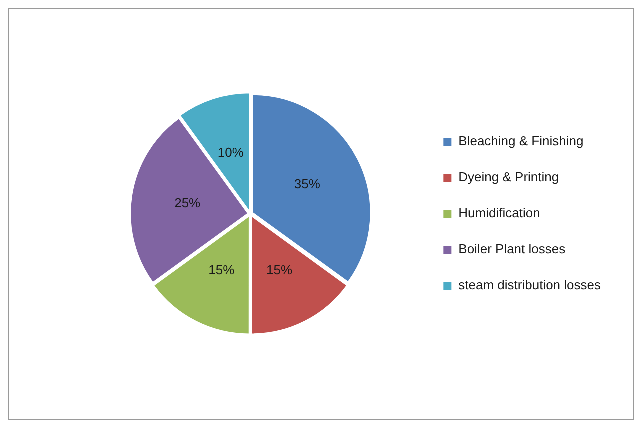 This screenshot has height=430, width=644. What do you see at coordinates (188, 203) in the screenshot?
I see `data-label: 25%` at bounding box center [188, 203].